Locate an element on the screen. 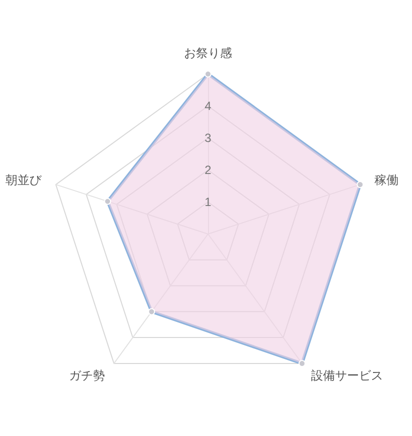 This screenshot has height=436, width=412. y-tick-label: 4 is located at coordinates (208, 106).